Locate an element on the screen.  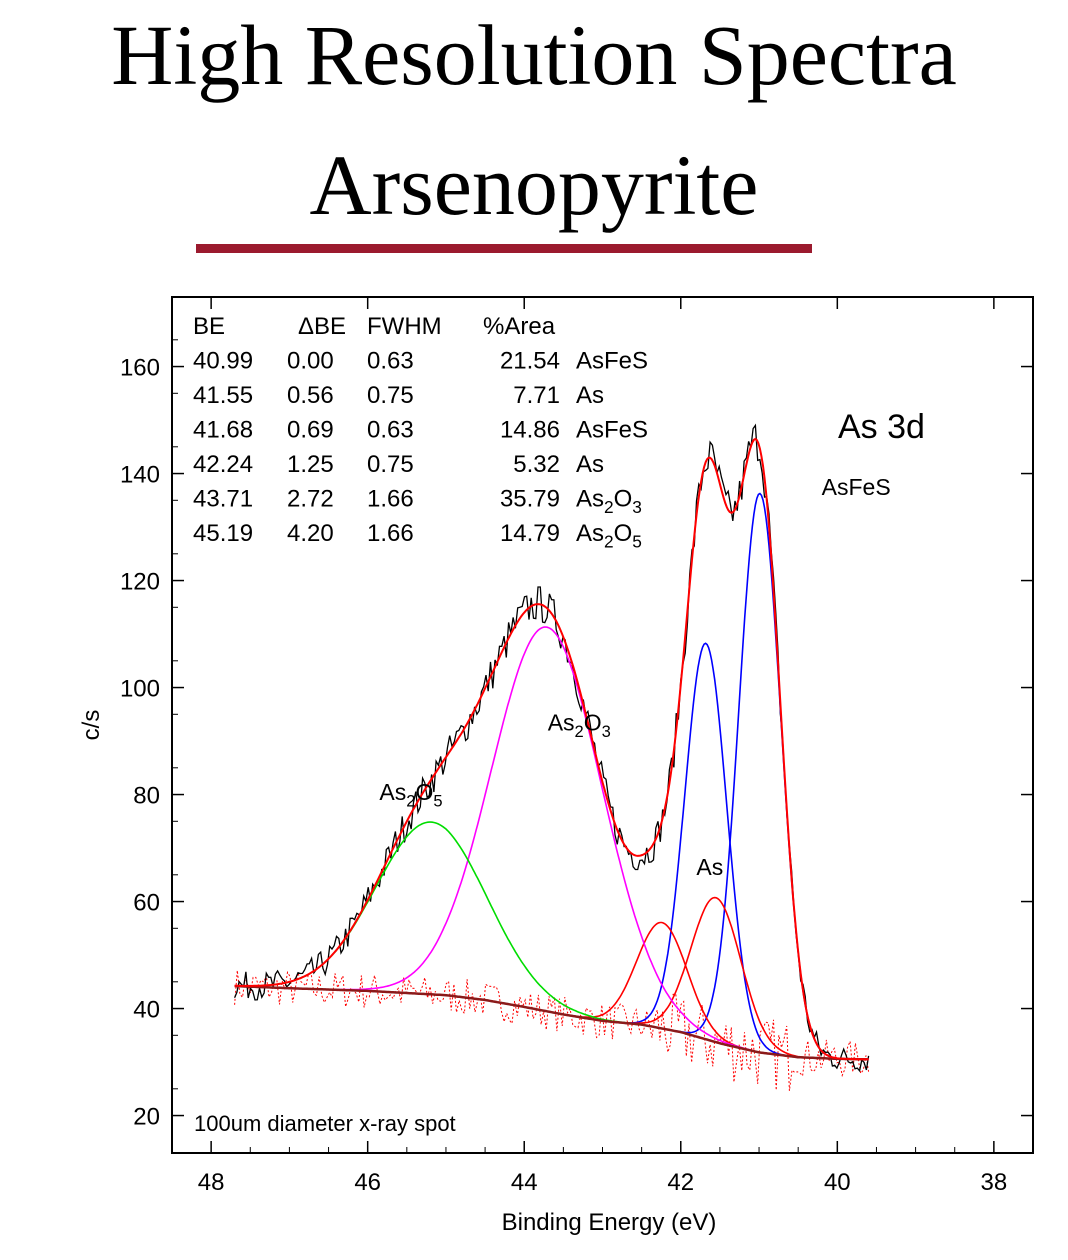
y-tick-label: 120 is located at coordinates (140, 582).